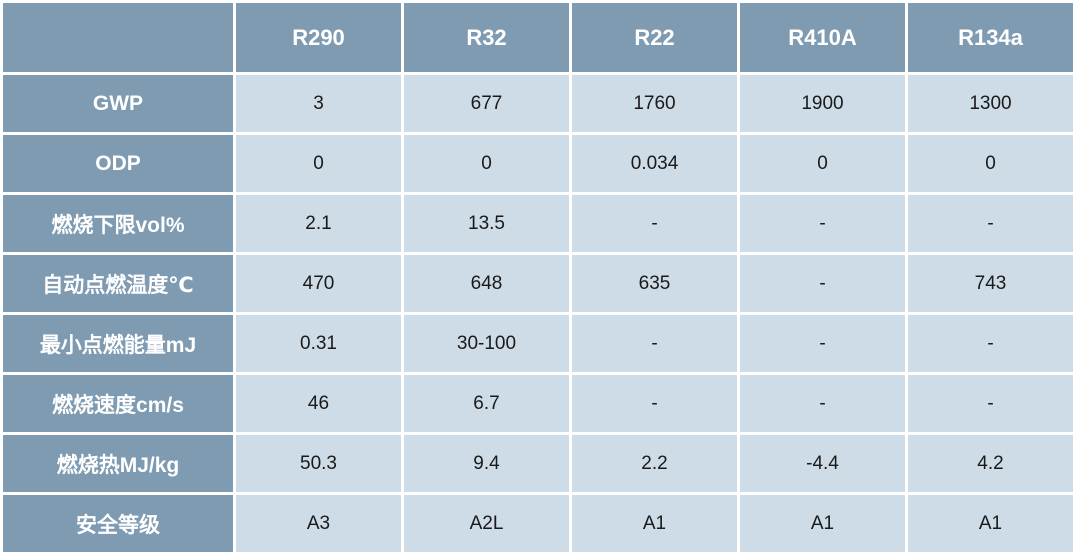 The height and width of the screenshot is (556, 1080). I want to click on row-label: 燃烧速度cm/s, so click(118, 403).